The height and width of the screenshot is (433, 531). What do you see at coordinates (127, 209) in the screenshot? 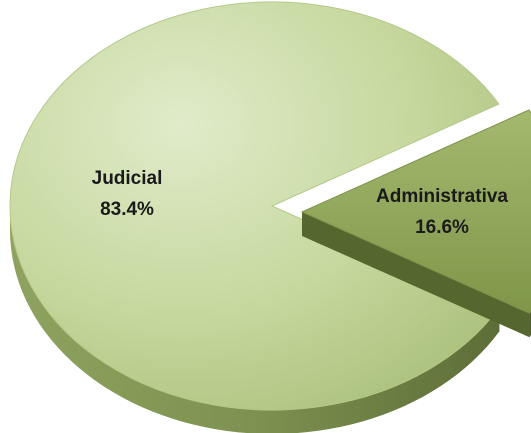
I see `slice-value-judicial: 83.4%` at bounding box center [127, 209].